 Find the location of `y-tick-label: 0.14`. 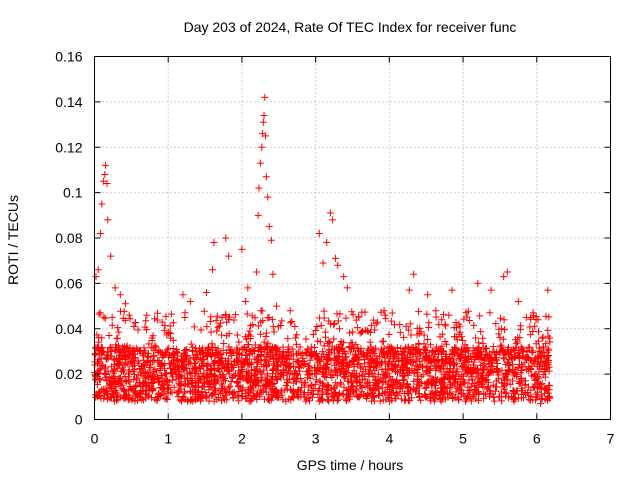

y-tick-label: 0.14 is located at coordinates (68, 102).